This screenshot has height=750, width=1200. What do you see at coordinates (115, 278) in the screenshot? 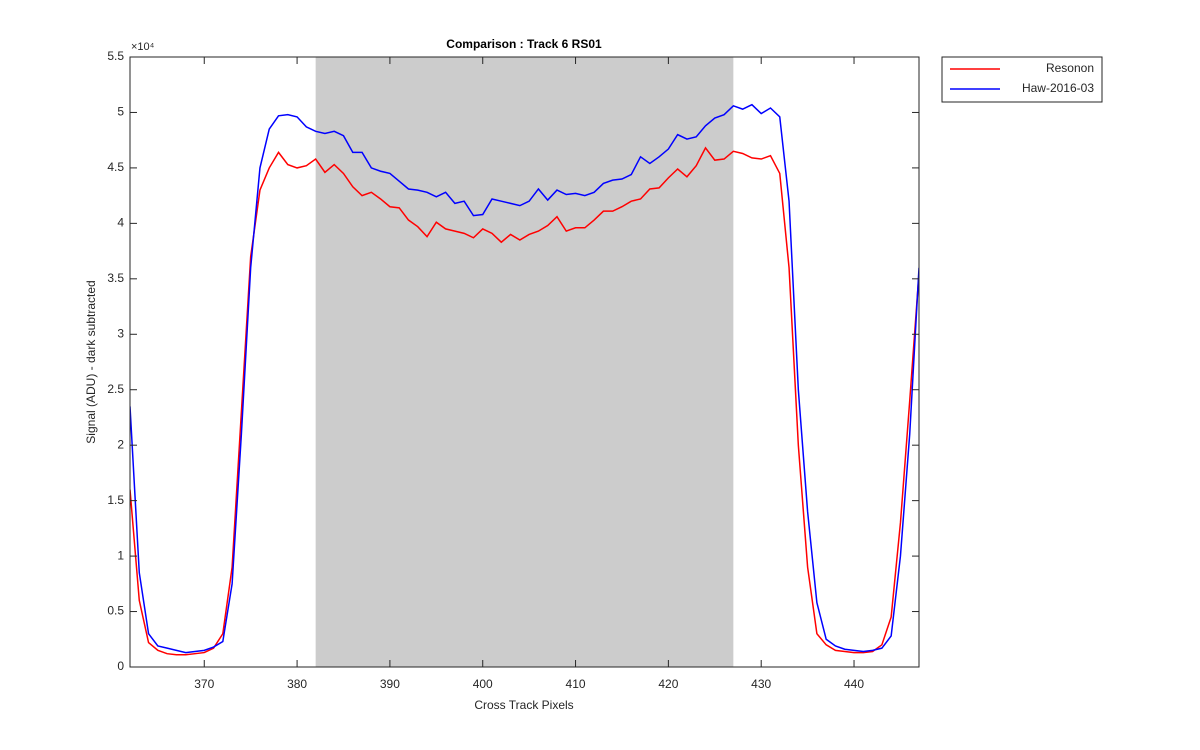
I see `y-tick-label: 3.5` at bounding box center [115, 278].